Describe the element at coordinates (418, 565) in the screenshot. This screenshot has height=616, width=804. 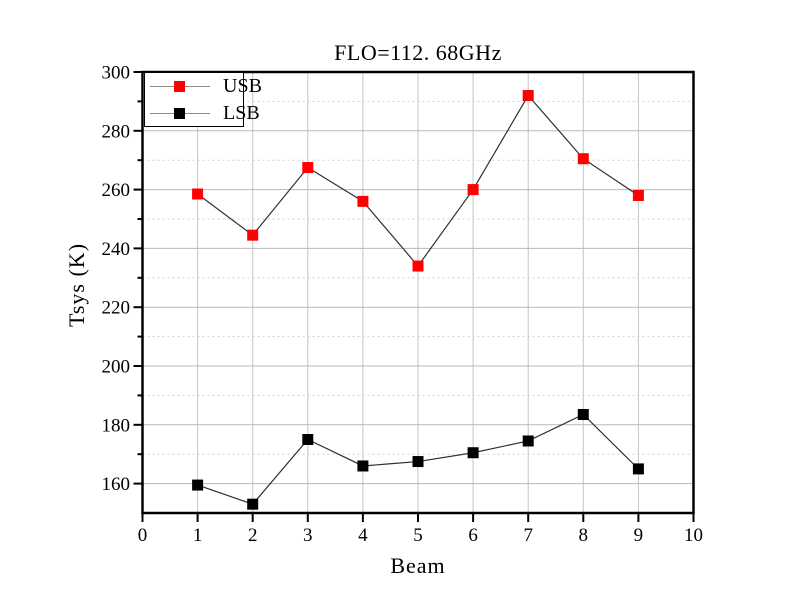
I see `x-axis-title: Beam` at that location.